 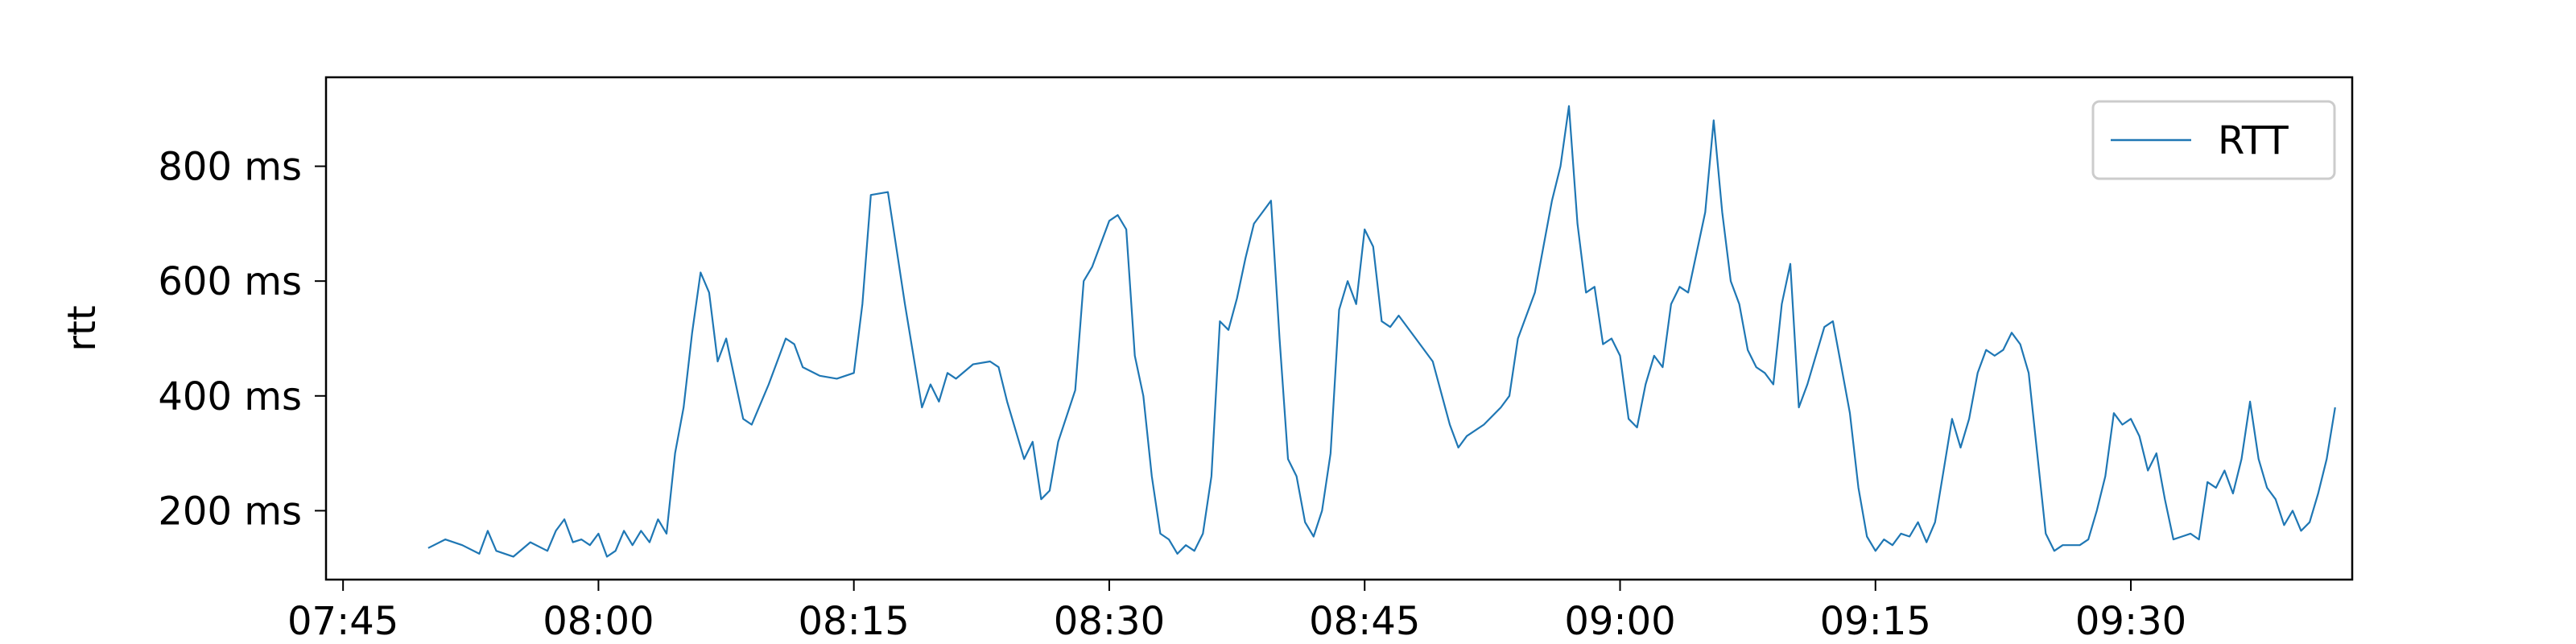 What do you see at coordinates (598, 621) in the screenshot?
I see `x-tick-label: 08:00` at bounding box center [598, 621].